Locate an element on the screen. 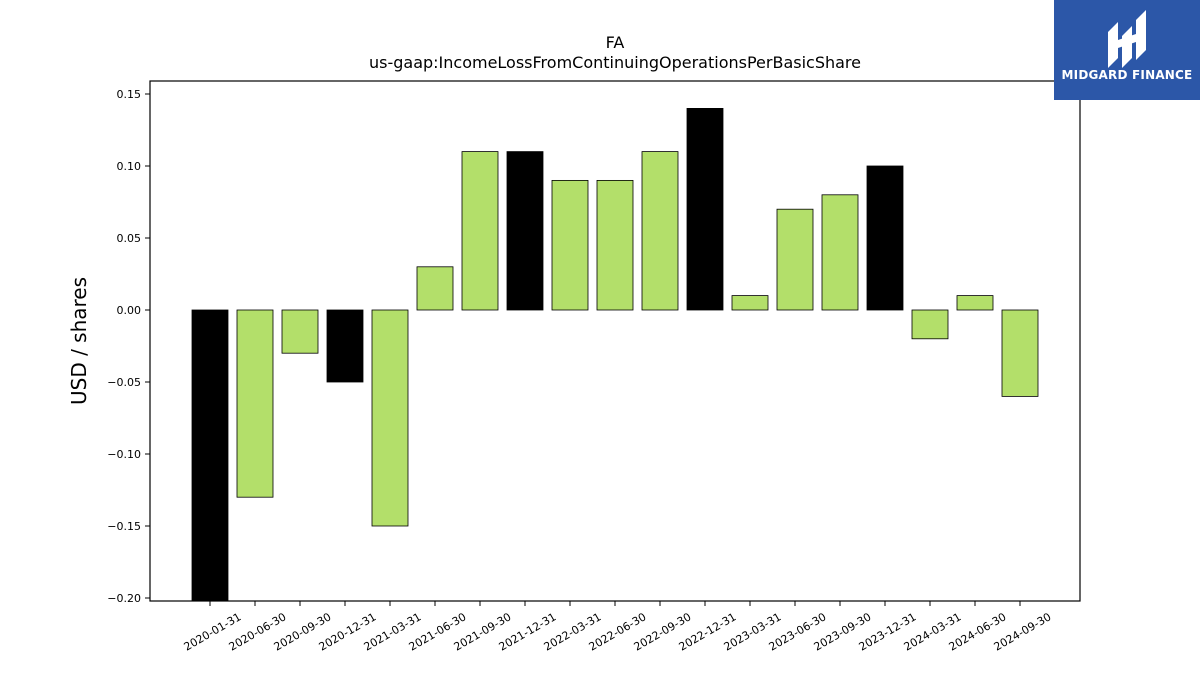 The image size is (1200, 675). y-tick-label: 0.10 is located at coordinates (129, 166).